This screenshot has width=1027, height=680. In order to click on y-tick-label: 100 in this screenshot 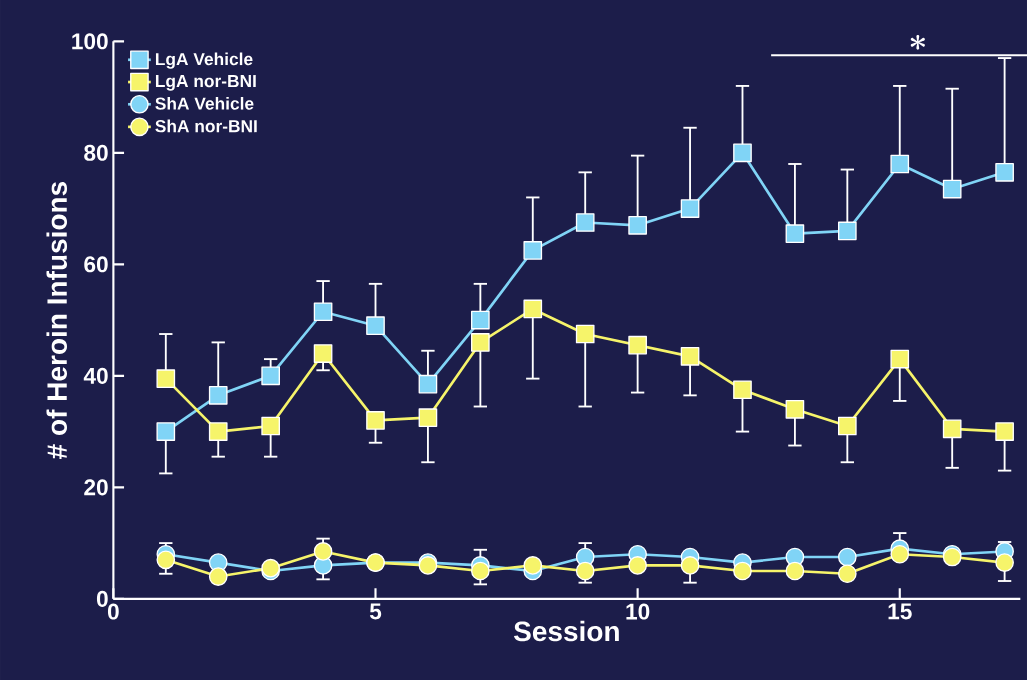, I will do `click(90, 41)`.